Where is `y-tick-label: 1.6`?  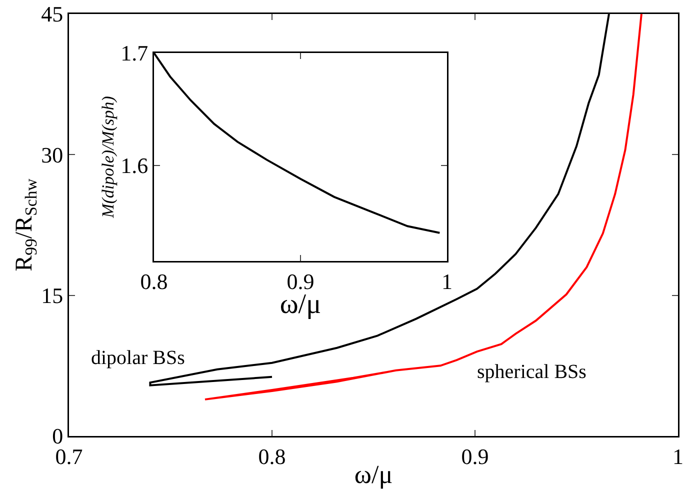 y-tick-label: 1.6 is located at coordinates (134, 165).